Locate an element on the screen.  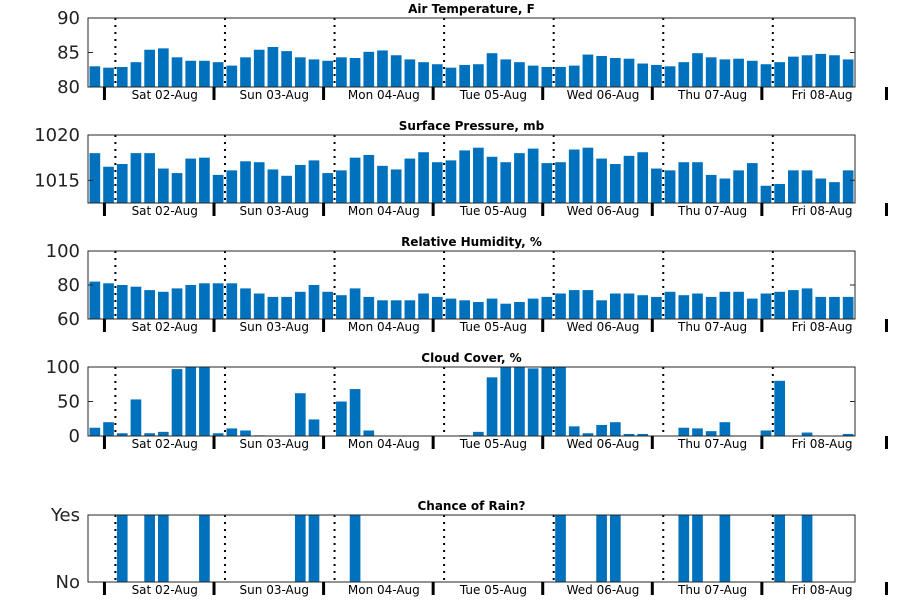
y-tick-label: 90 is located at coordinates (68, 18).